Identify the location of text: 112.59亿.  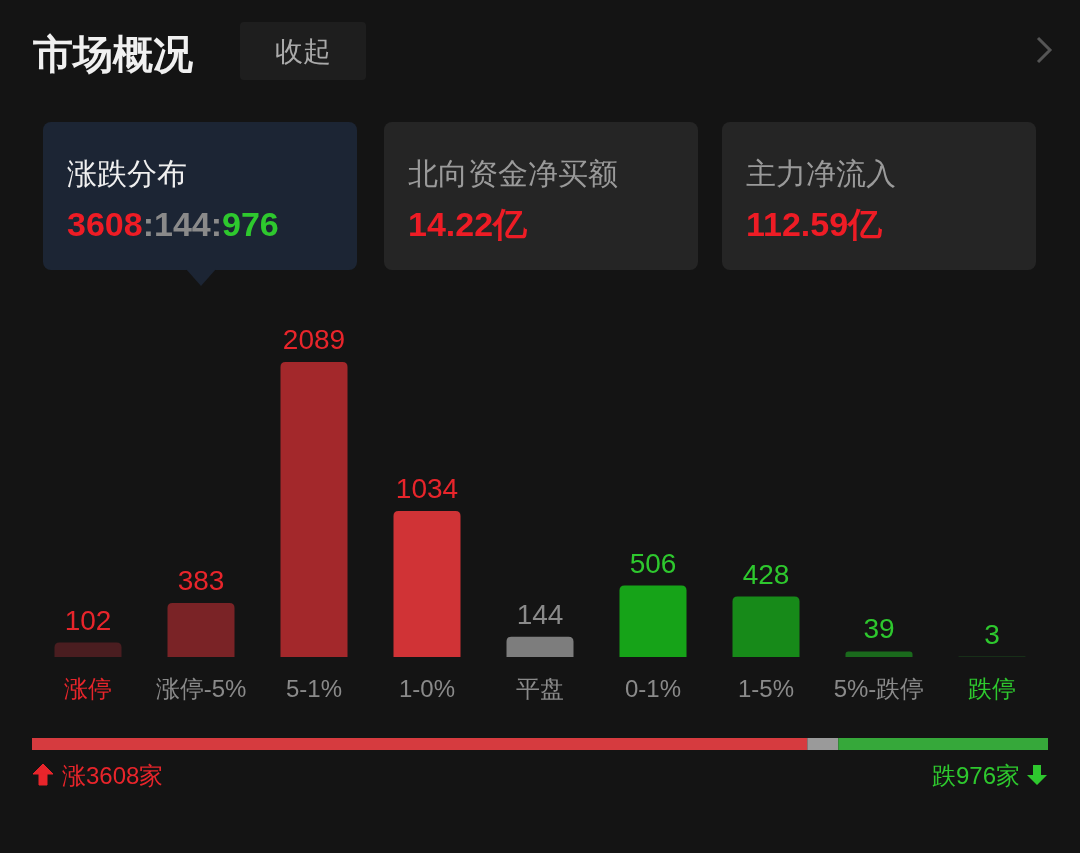
(815, 224).